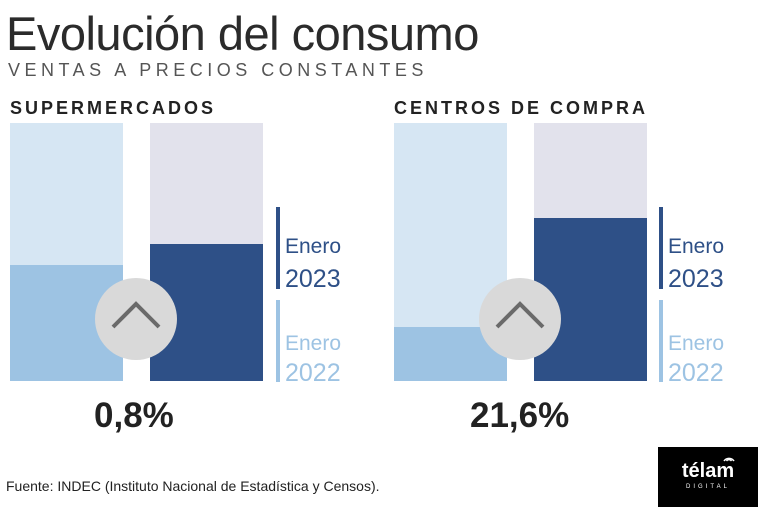 The width and height of the screenshot is (773, 515). Describe the element at coordinates (242, 33) in the screenshot. I see `page-title: Evolución del consumo` at that location.